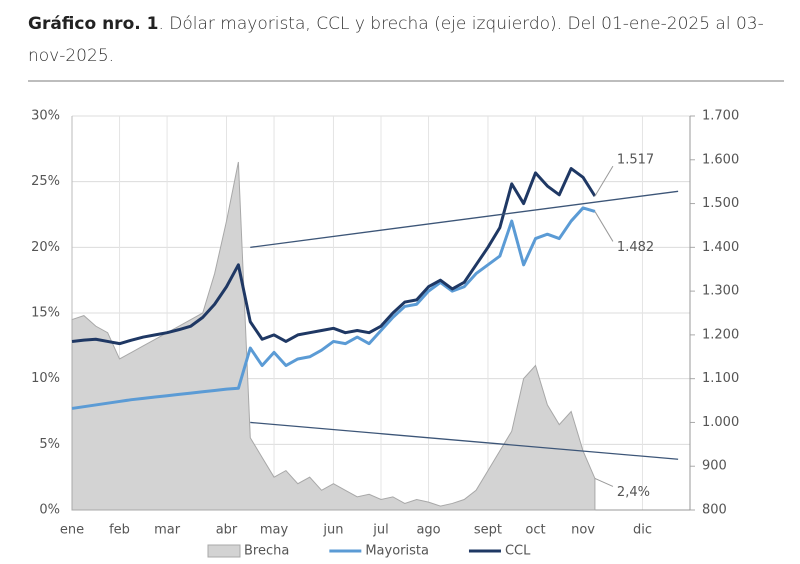 This screenshot has height=564, width=800. Describe the element at coordinates (720, 159) in the screenshot. I see `y2-tick-label: 1.600` at that location.